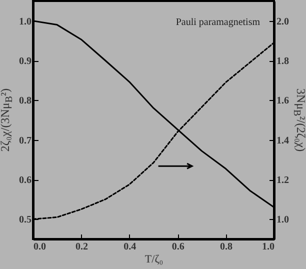 This screenshot has width=306, height=269. I want to click on y-tick-label: 0.7, so click(25, 140).